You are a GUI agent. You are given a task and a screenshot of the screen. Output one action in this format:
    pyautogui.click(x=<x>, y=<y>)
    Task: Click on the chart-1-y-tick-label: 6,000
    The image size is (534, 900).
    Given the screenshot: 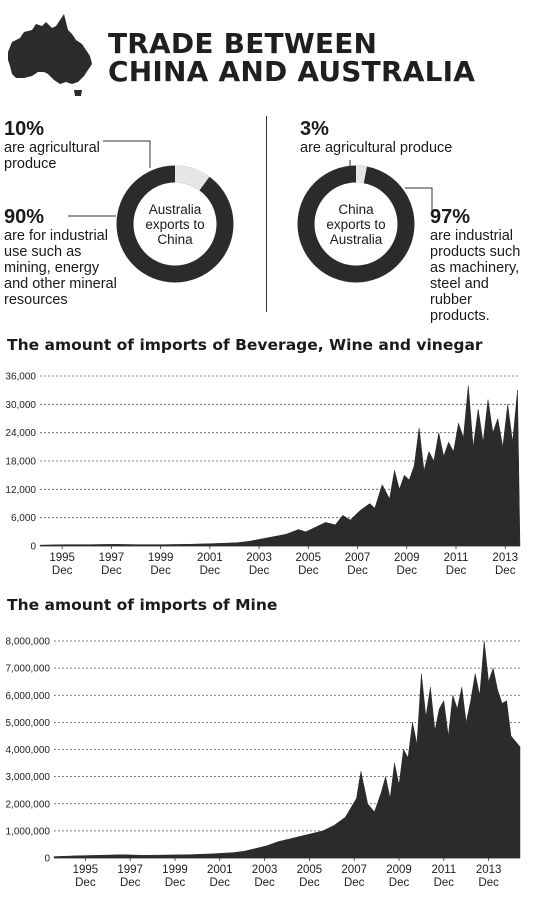 What is the action you would take?
    pyautogui.click(x=23, y=518)
    